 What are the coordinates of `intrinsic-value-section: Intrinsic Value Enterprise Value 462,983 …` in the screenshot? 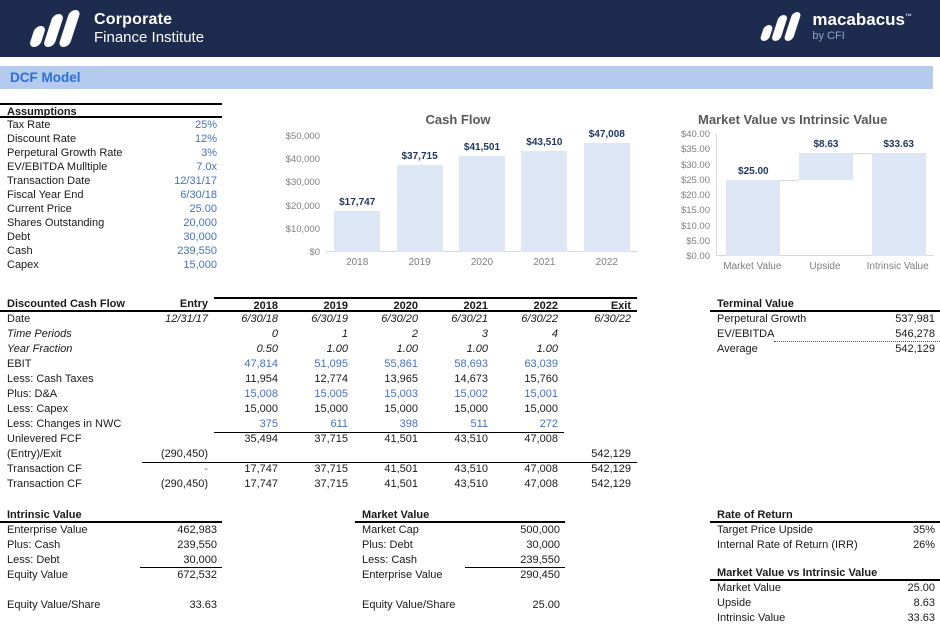 It's located at (111, 560).